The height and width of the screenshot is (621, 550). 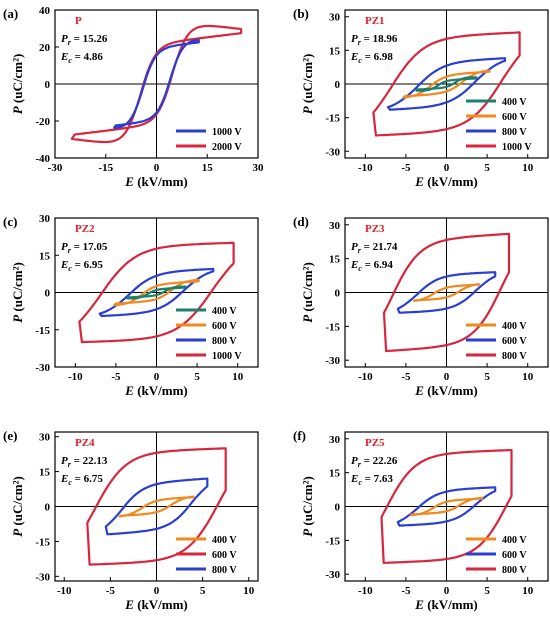 I want to click on coercive-field-label: Ec = 6.94, so click(x=371, y=266).